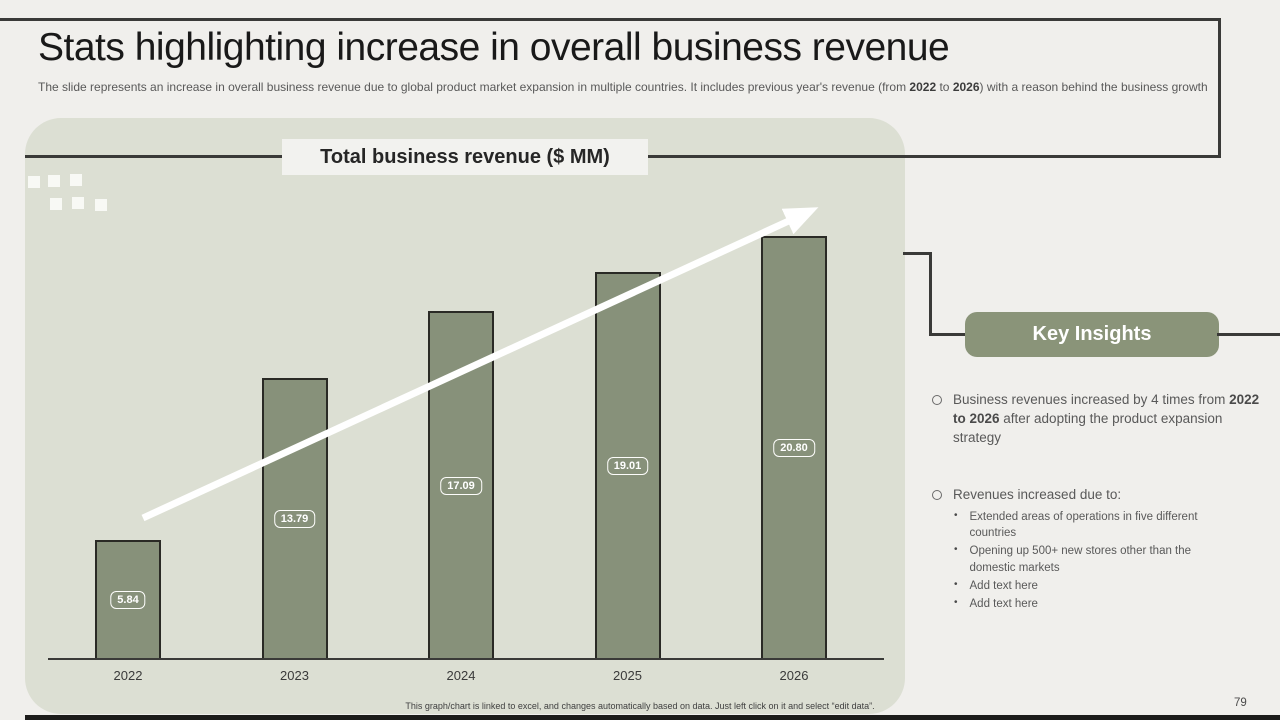  I want to click on top-rule-vertical, so click(1219, 88).